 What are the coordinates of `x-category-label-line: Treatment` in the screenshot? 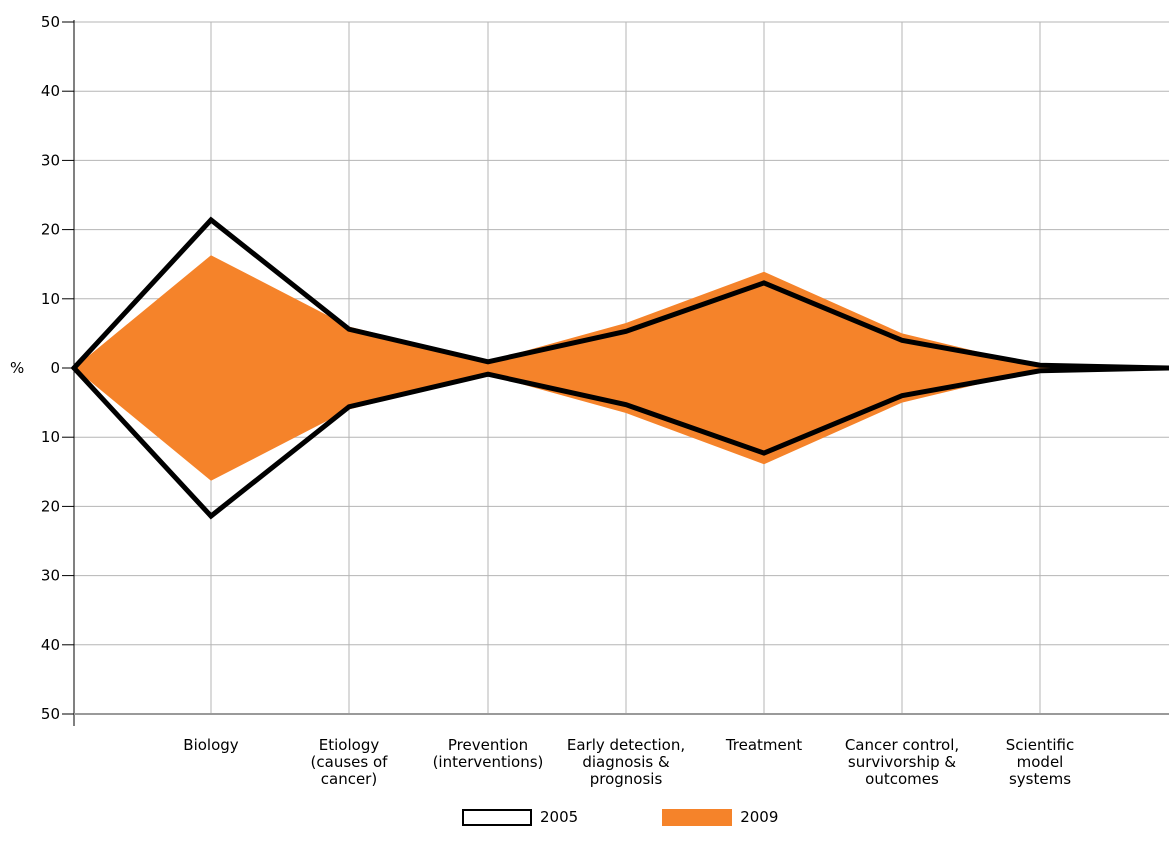 It's located at (763, 745).